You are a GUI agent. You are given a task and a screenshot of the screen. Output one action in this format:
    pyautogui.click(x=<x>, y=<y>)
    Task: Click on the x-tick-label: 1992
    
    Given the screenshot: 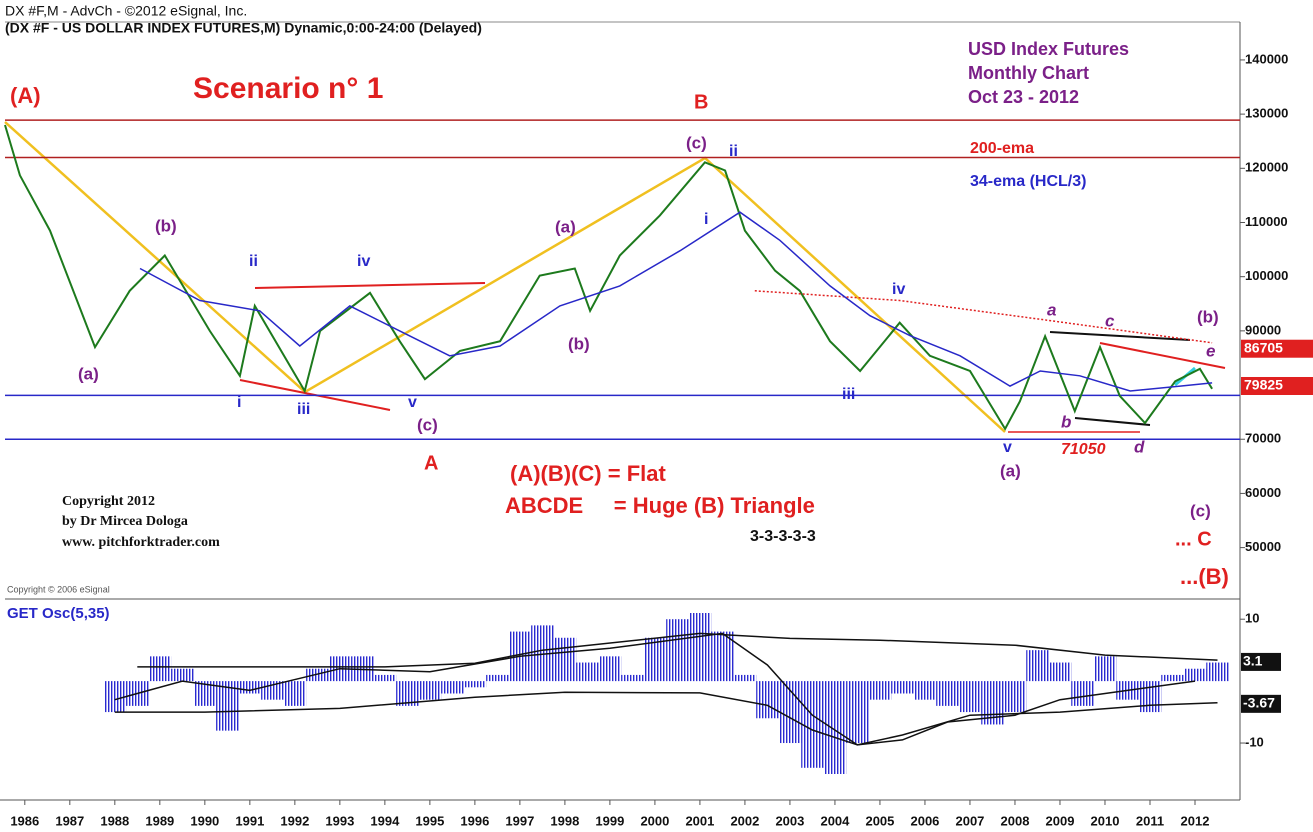 What is the action you would take?
    pyautogui.click(x=294, y=820)
    